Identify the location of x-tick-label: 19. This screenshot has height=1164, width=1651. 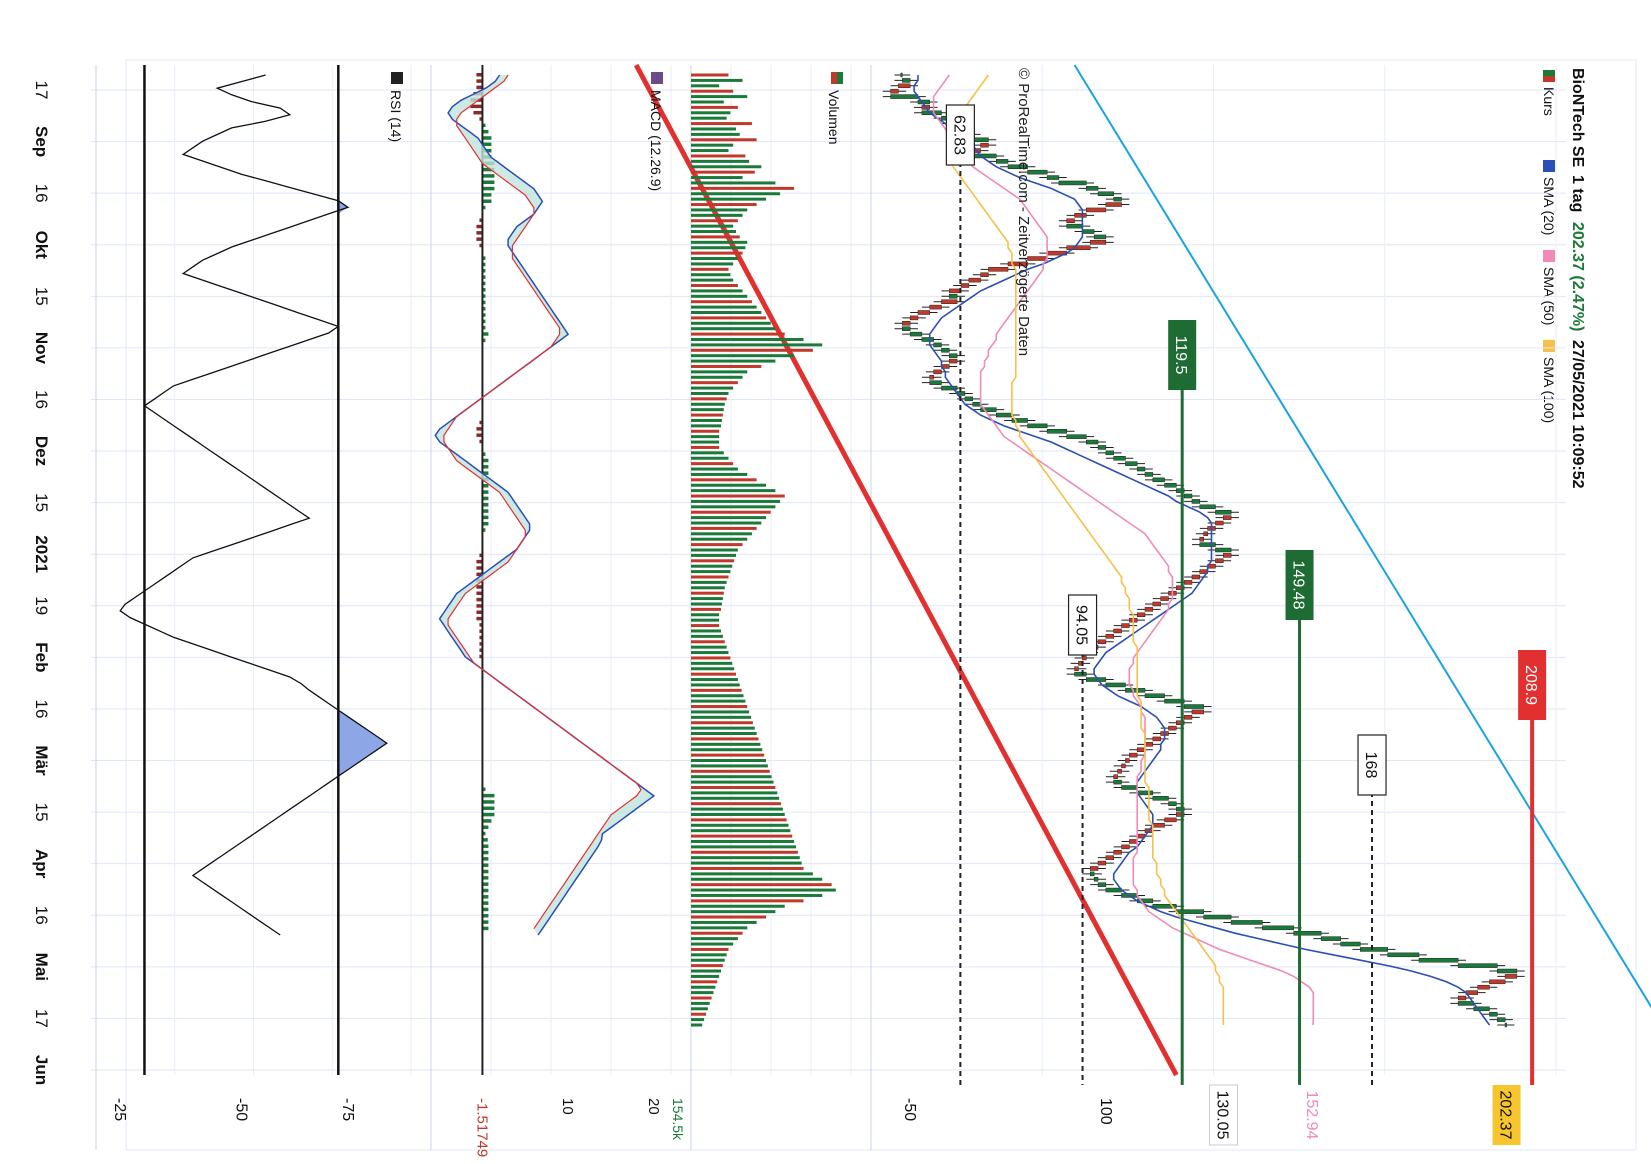
(41, 605).